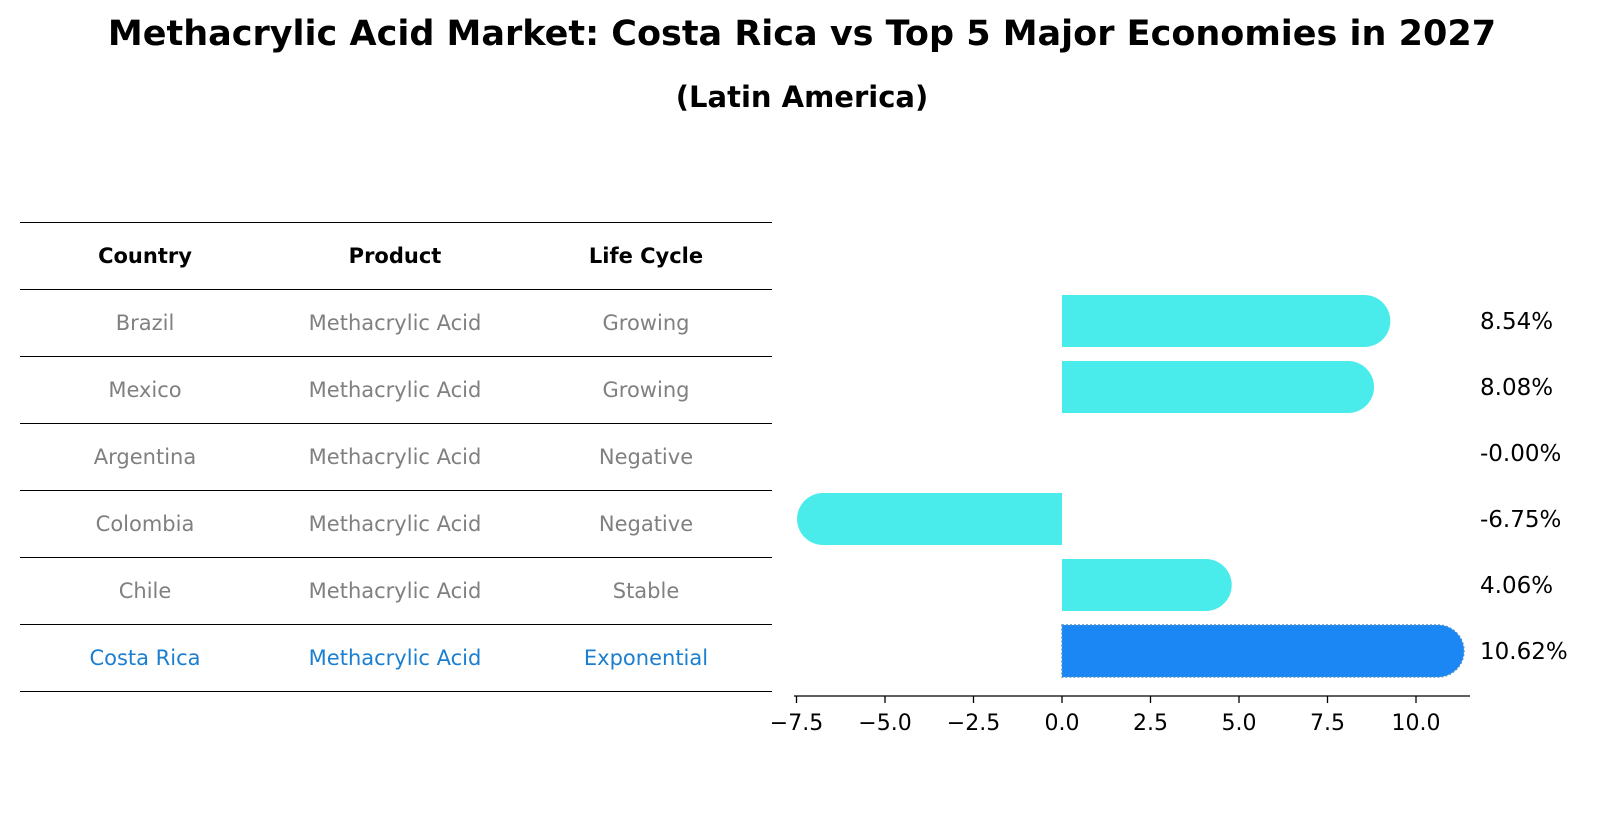 The image size is (1604, 823). I want to click on table-row: Mexico Methacrylic Acid Growing, so click(396, 389).